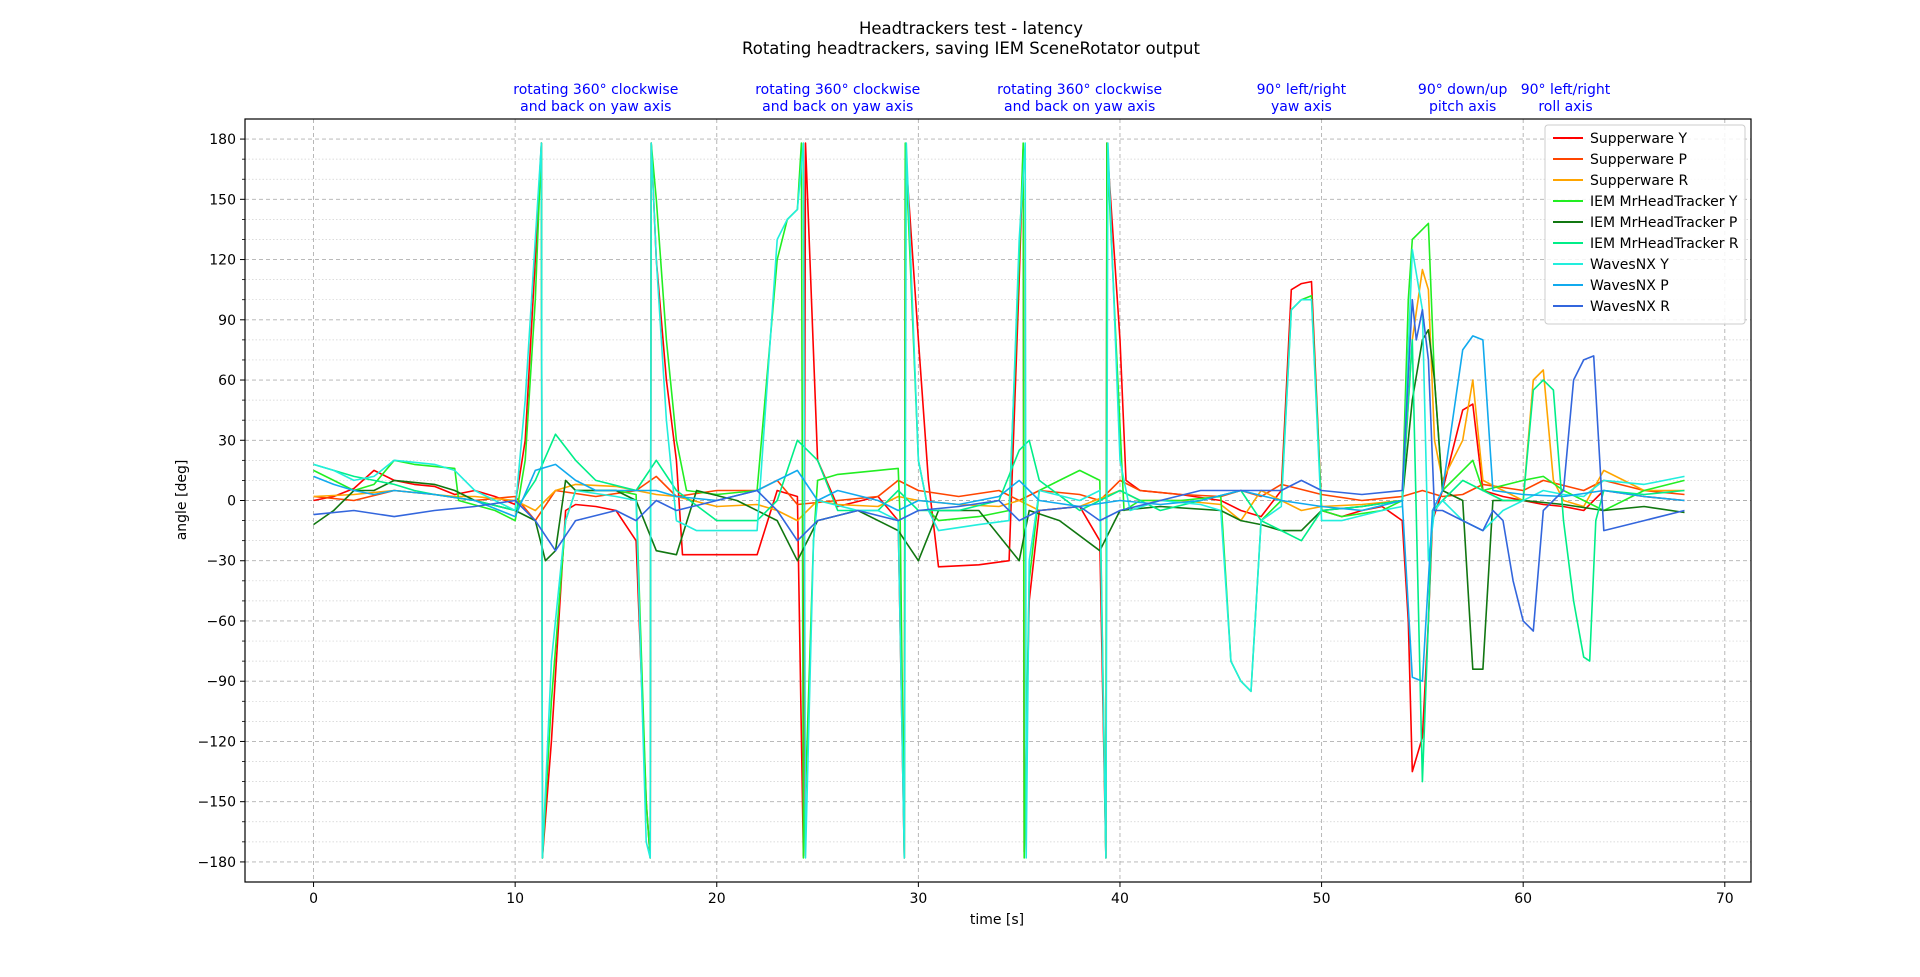  What do you see at coordinates (515, 899) in the screenshot?
I see `x-tick-label: 10` at bounding box center [515, 899].